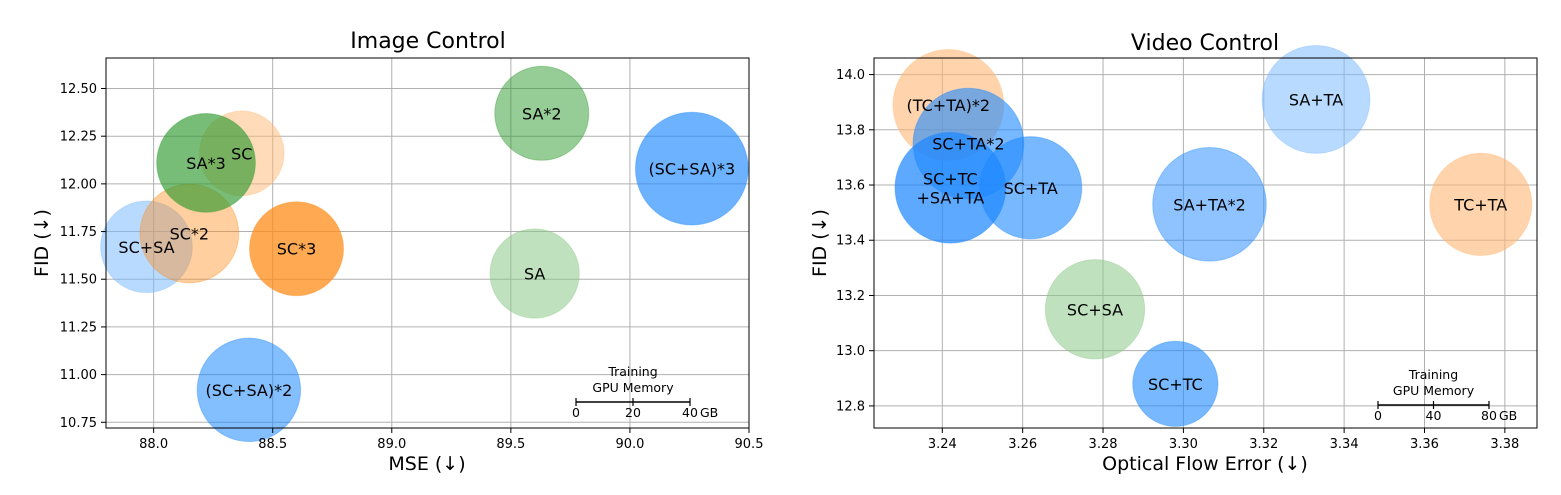 Image resolution: width=1561 pixels, height=495 pixels. Describe the element at coordinates (42, 243) in the screenshot. I see `y-axis-label-image-control: FID (↓)` at that location.